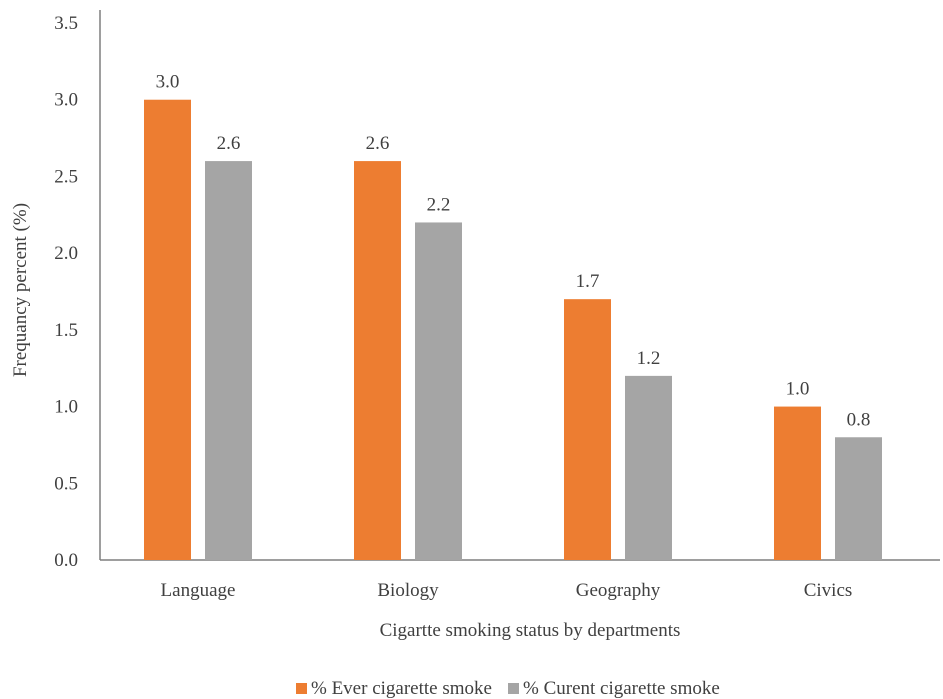 The image size is (943, 699). I want to click on y-tick-label: 1.5, so click(66, 330).